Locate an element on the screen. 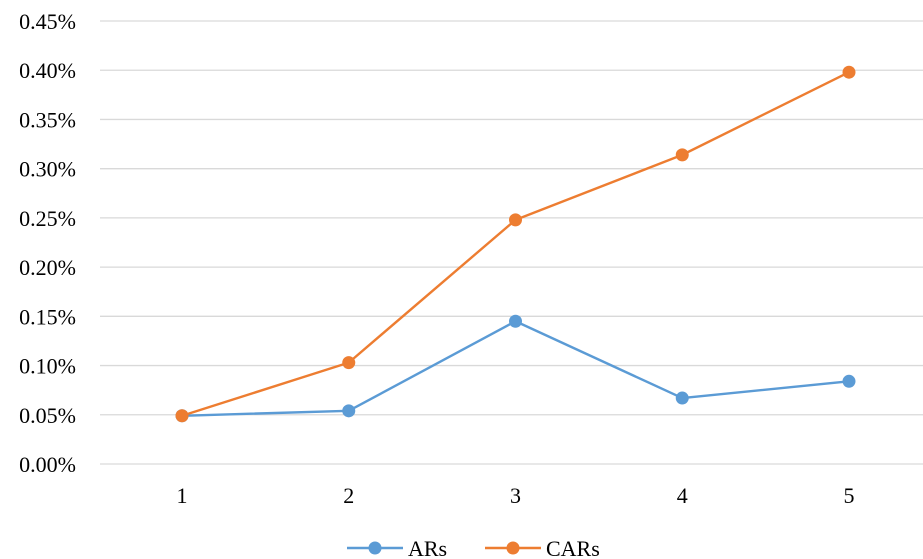 Image resolution: width=923 pixels, height=559 pixels. series-ars is located at coordinates (515, 368).